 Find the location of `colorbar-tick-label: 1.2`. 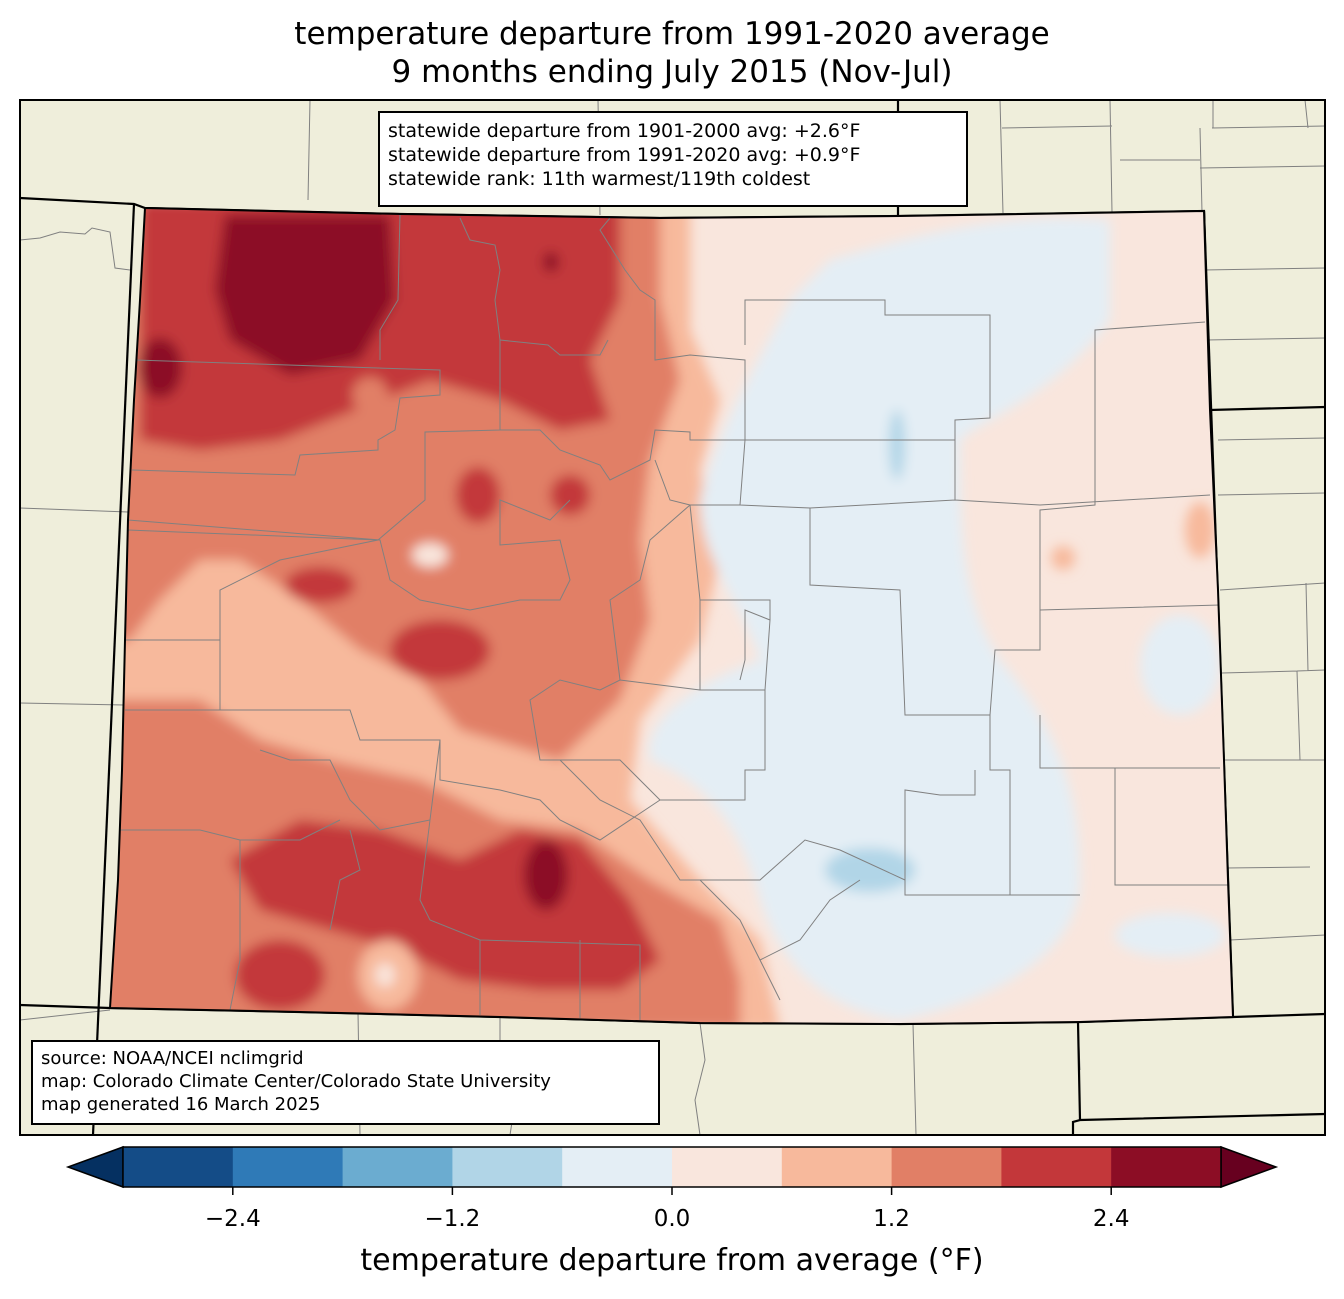

colorbar-tick-label: 1.2 is located at coordinates (891, 1219).